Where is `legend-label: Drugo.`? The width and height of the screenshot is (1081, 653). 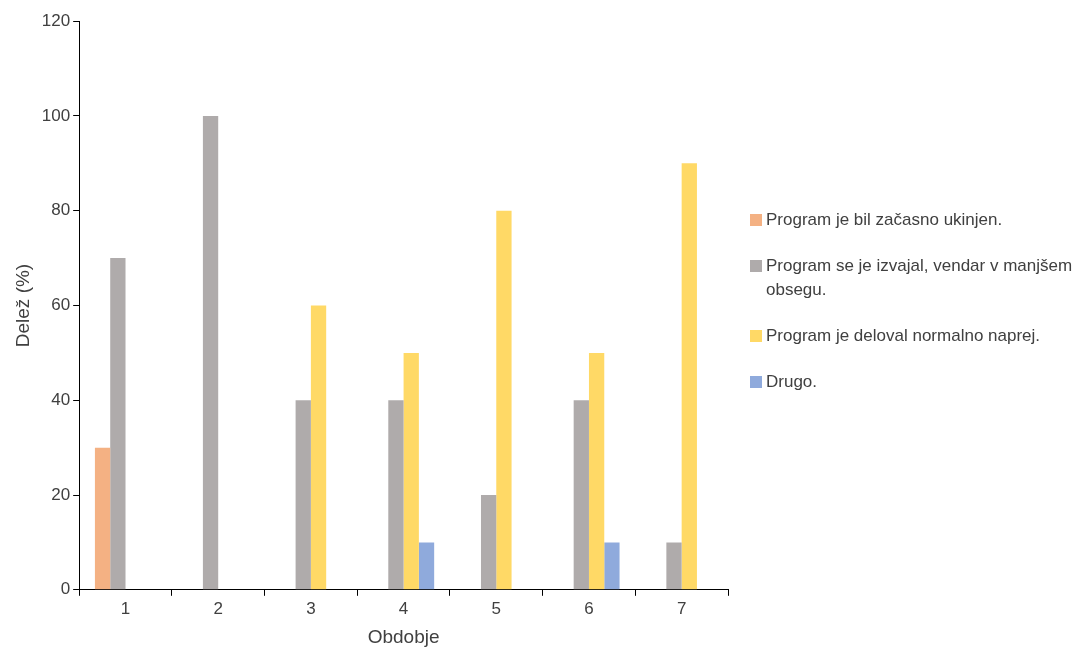
legend-label: Drugo. is located at coordinates (792, 382).